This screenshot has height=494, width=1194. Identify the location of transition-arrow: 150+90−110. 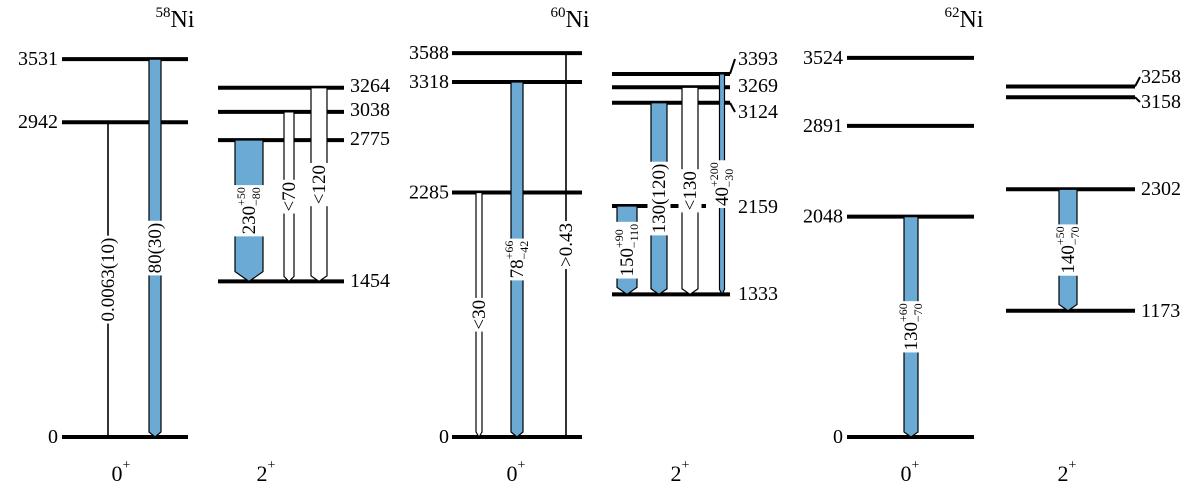
(626, 250).